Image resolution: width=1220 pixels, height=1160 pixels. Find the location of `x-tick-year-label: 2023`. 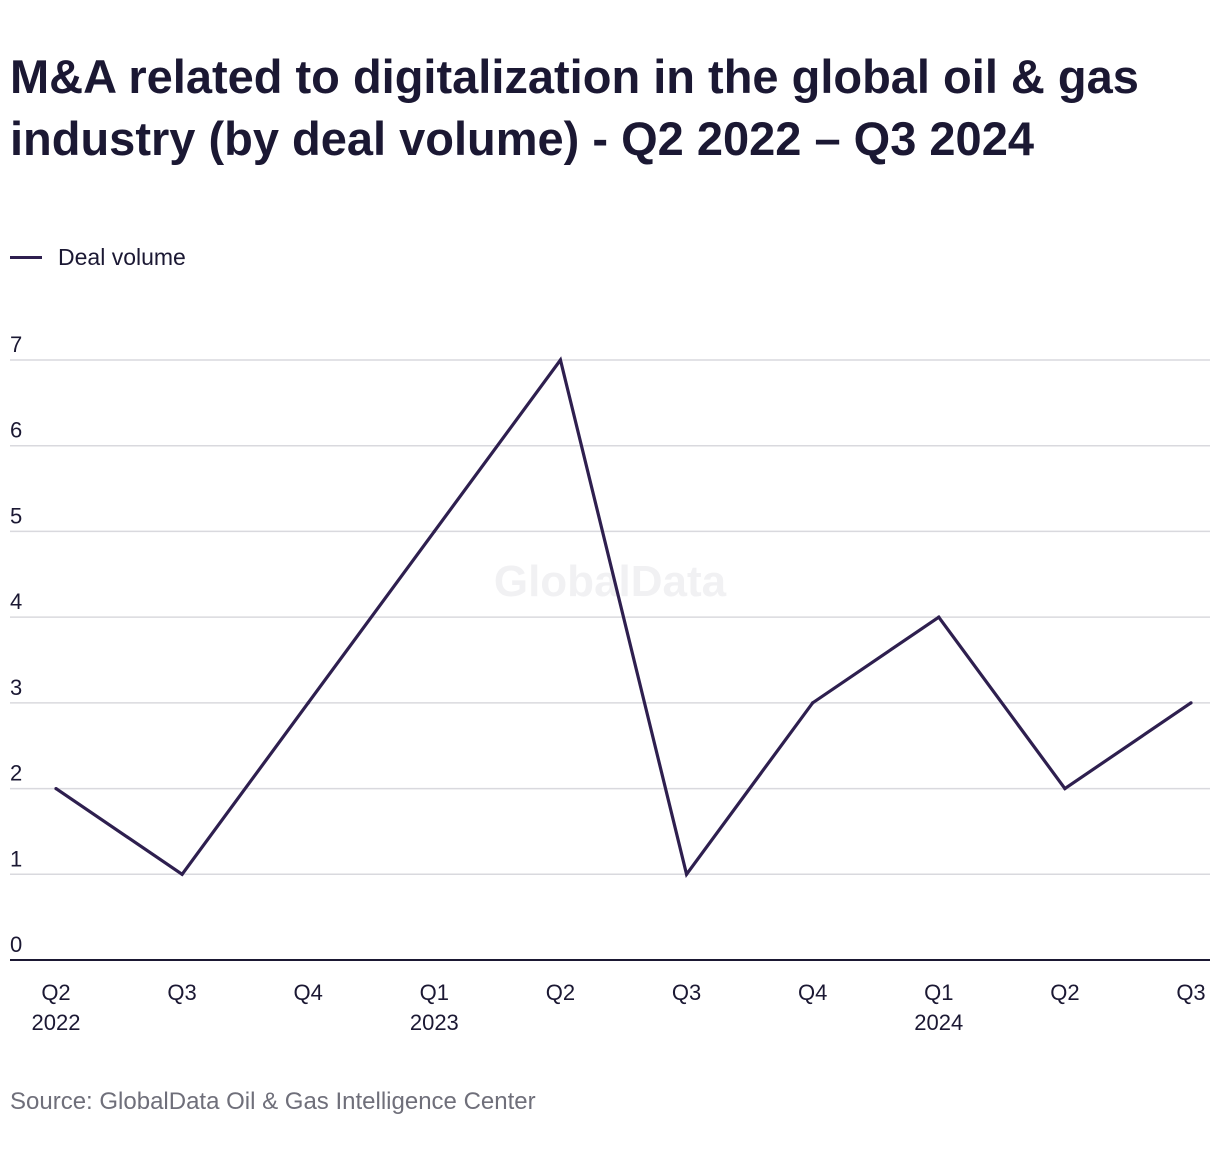

x-tick-year-label: 2023 is located at coordinates (434, 1022).